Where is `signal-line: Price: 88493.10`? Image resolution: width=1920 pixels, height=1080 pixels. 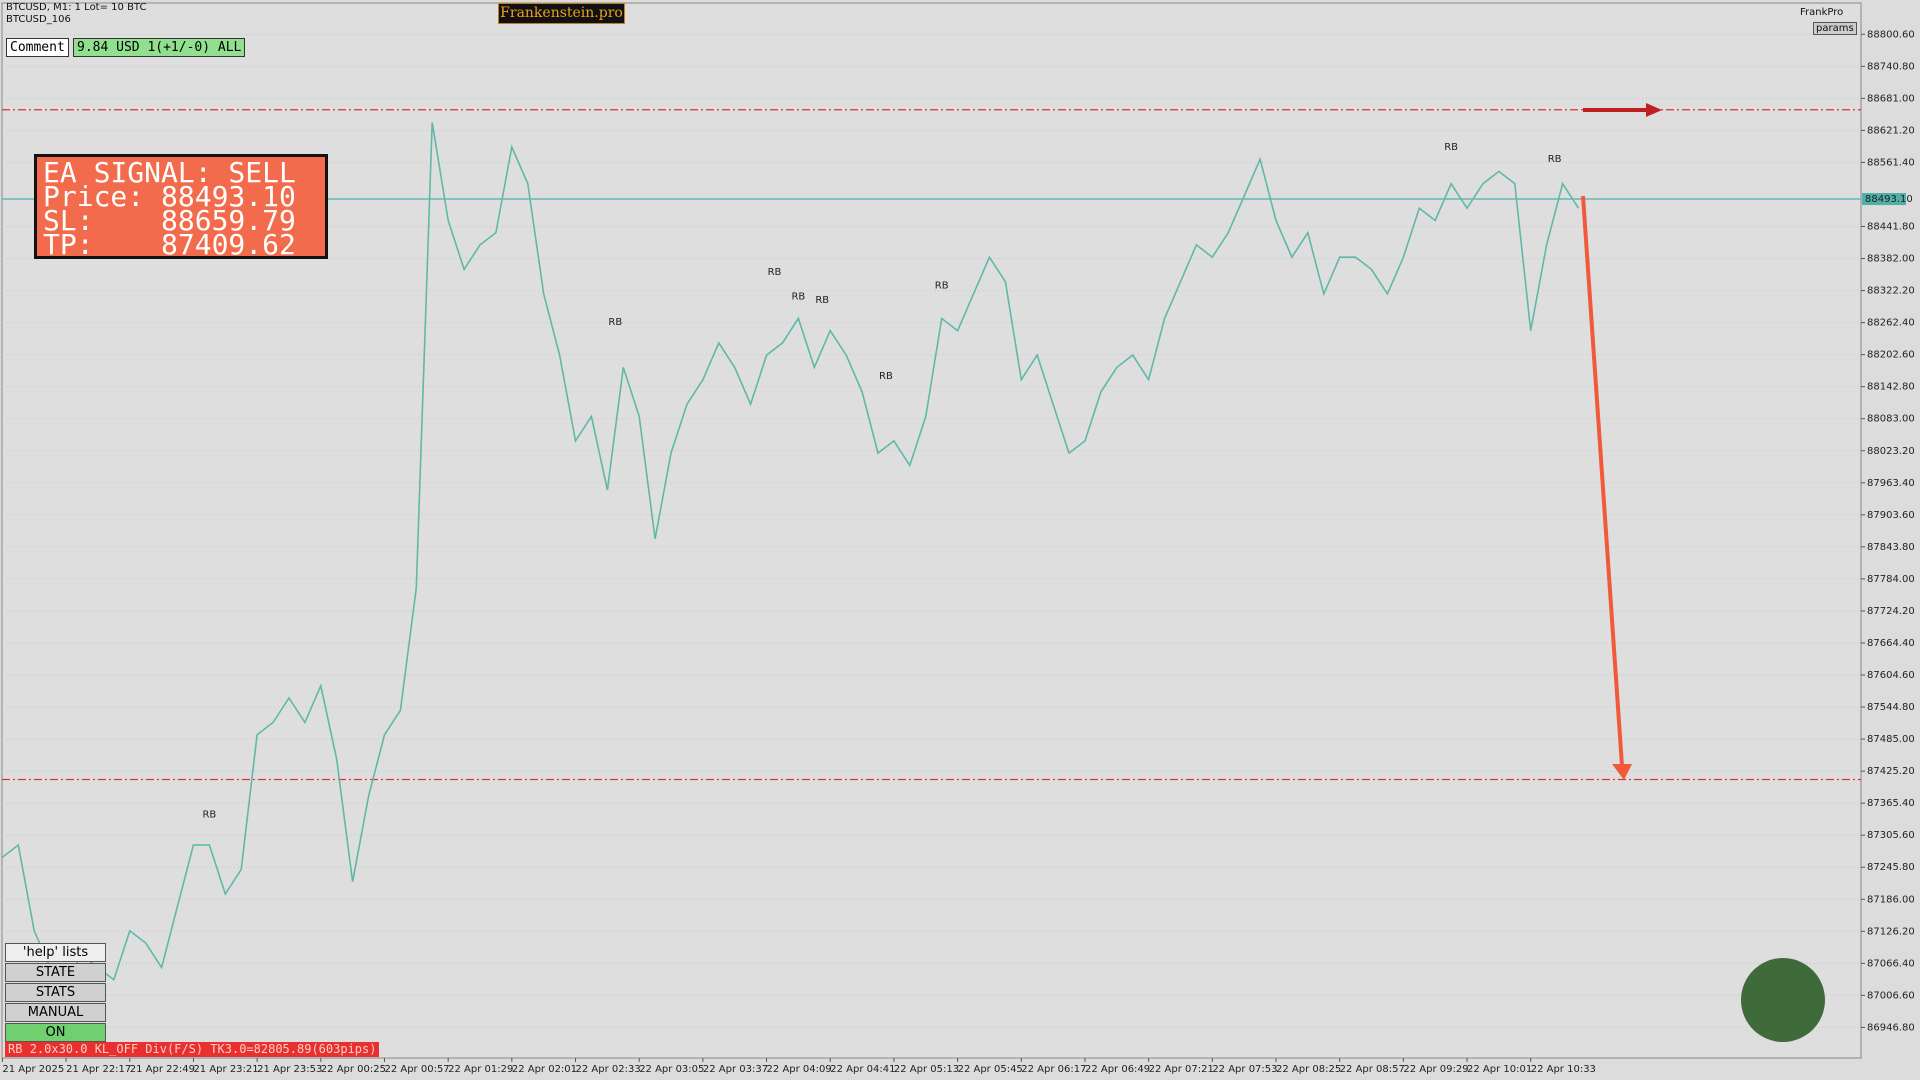
signal-line: Price: 88493.10 is located at coordinates (169, 196).